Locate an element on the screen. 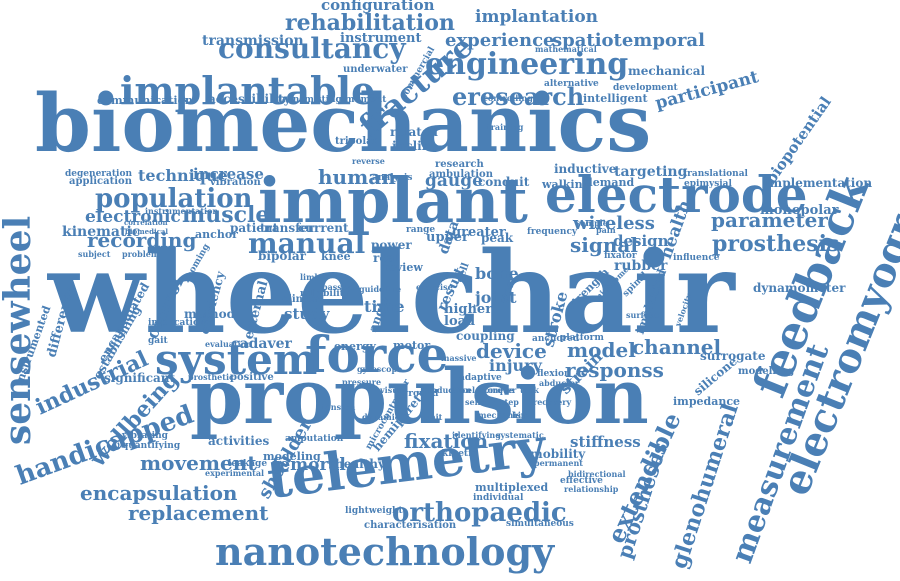 The width and height of the screenshot is (900, 581). cloud-word: lightweight is located at coordinates (374, 511).